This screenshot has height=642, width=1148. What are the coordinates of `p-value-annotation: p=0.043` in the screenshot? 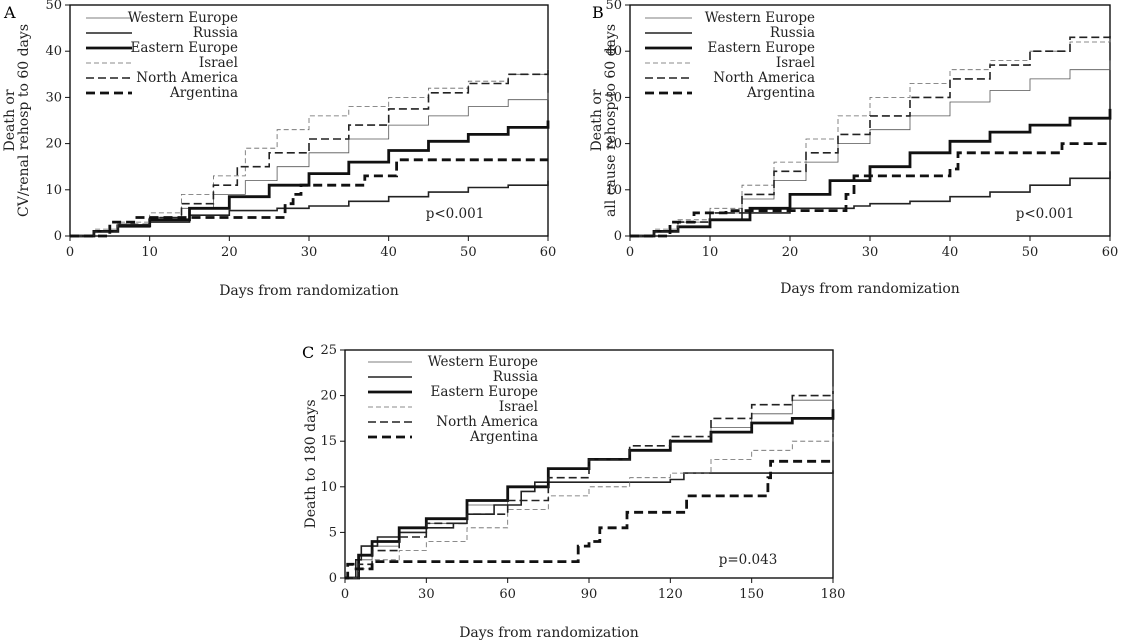 It's located at (748, 560).